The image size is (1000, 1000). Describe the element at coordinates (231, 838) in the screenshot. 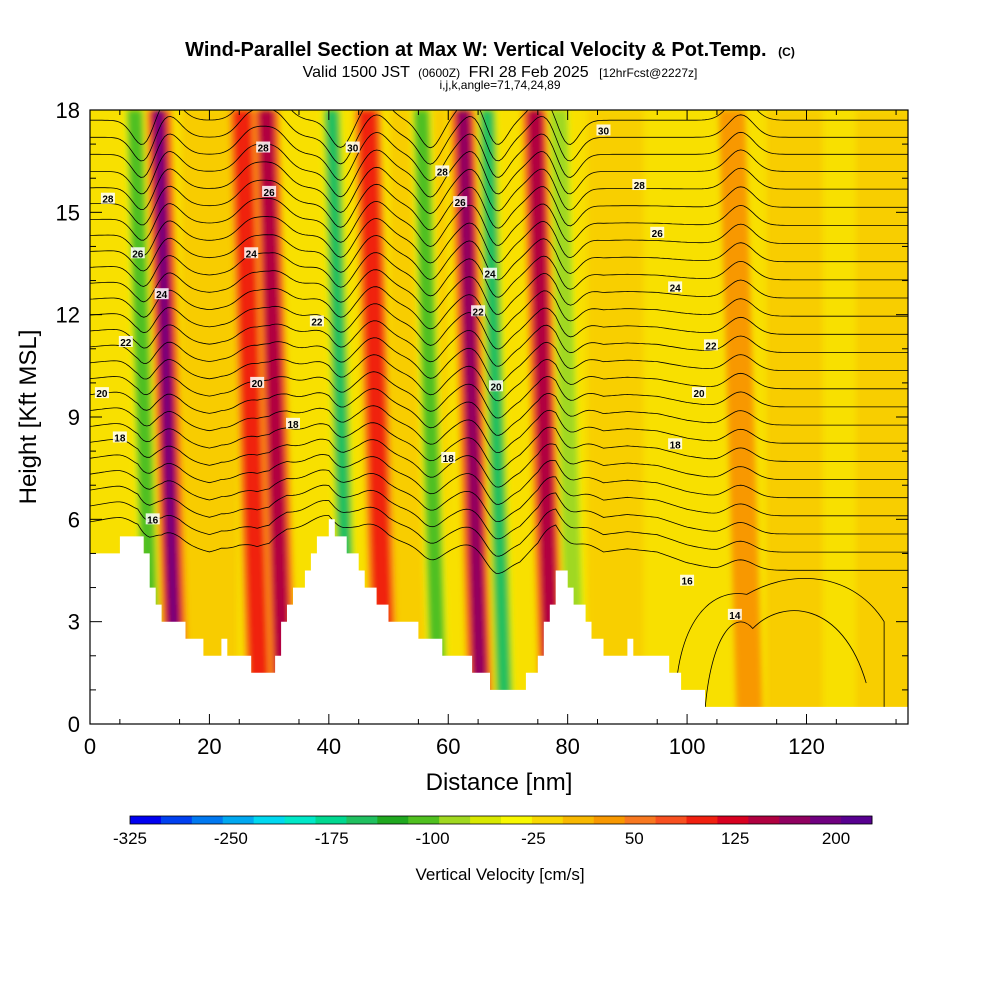

I see `colorbar-tick-label: -250` at that location.